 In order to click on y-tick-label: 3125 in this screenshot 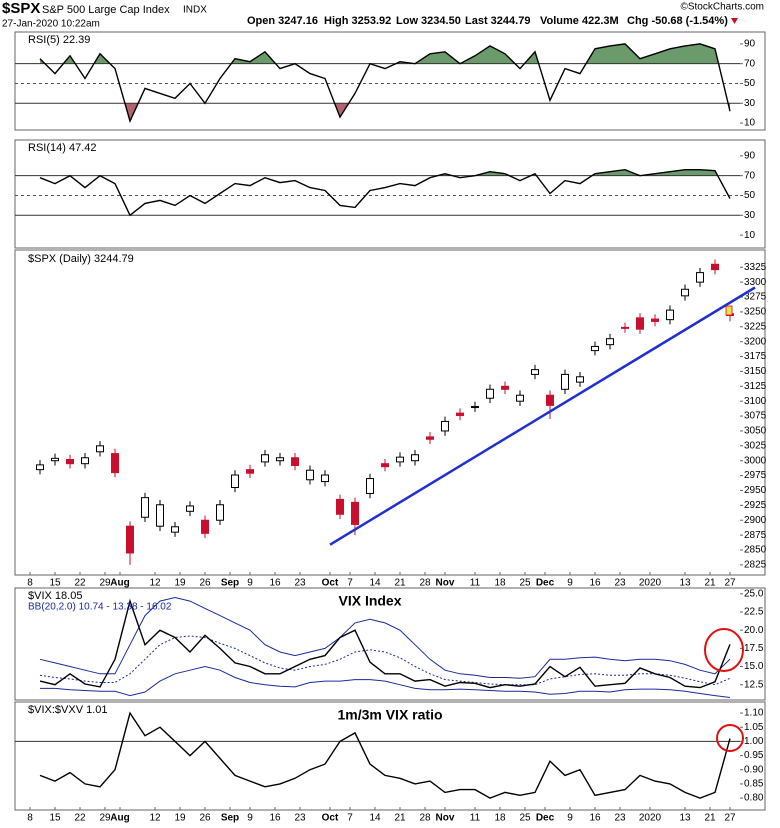, I will do `click(755, 386)`.